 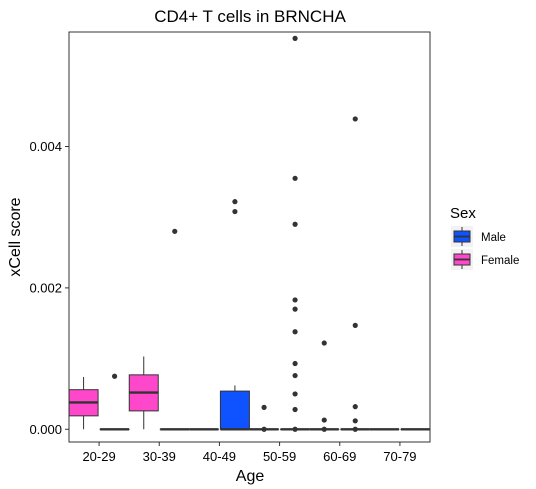 I want to click on x-tick-label-3: 50-59, so click(x=279, y=456).